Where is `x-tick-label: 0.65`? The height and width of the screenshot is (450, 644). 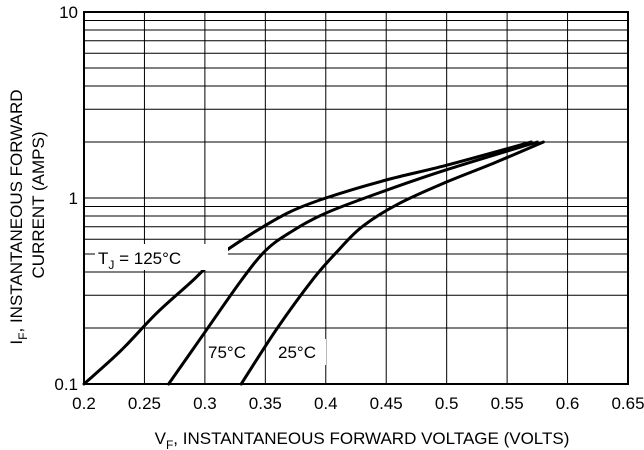
x-tick-label: 0.65 is located at coordinates (627, 403).